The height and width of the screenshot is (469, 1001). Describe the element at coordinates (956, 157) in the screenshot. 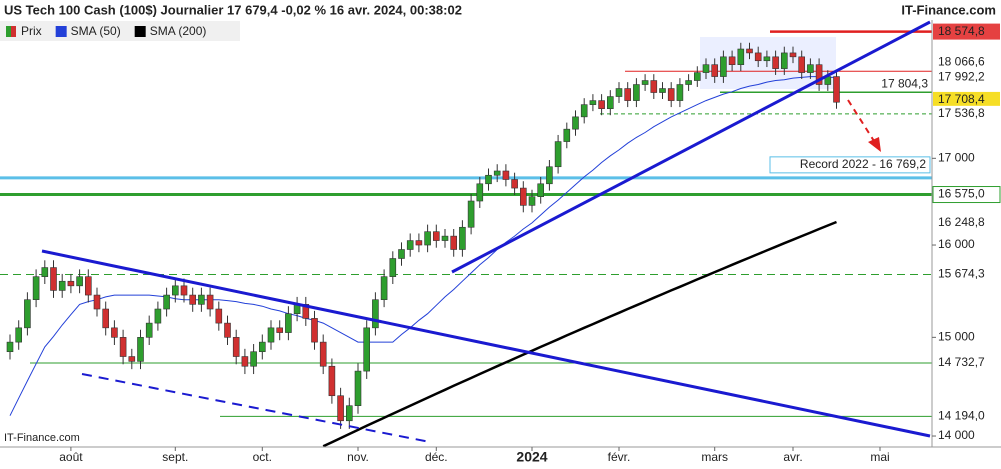

I see `y-tick-label: 17 000` at that location.